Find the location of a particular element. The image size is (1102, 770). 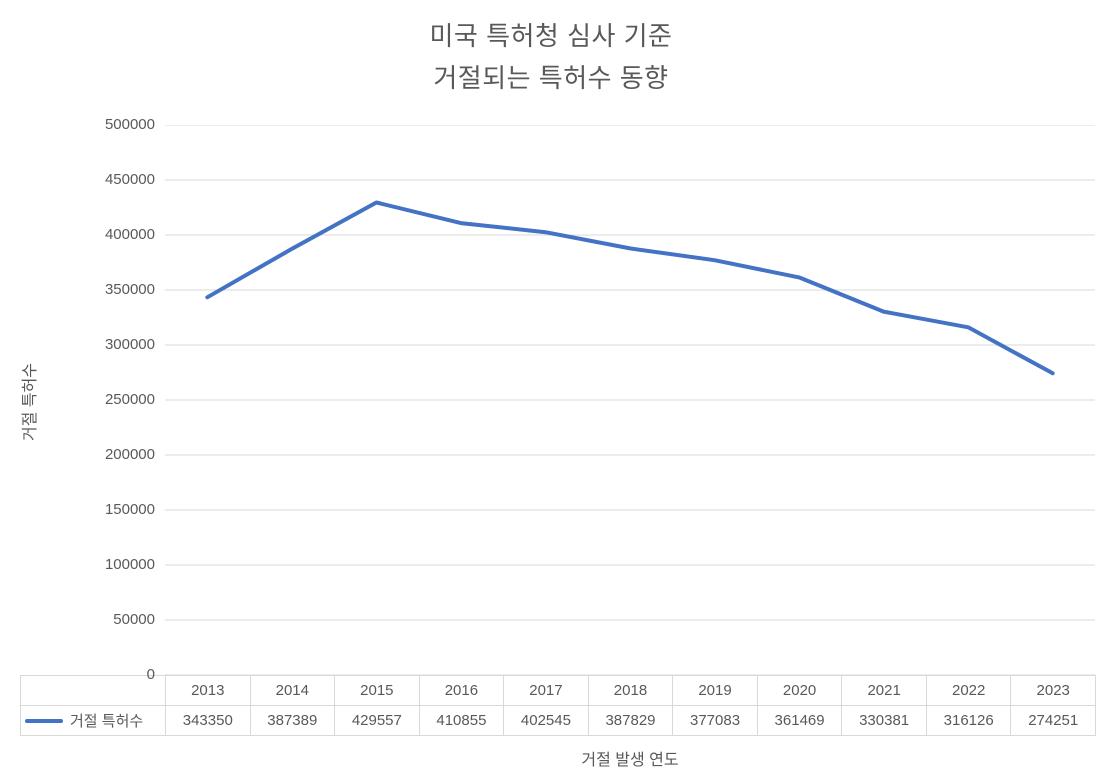

value-cell: 387829 is located at coordinates (631, 721).